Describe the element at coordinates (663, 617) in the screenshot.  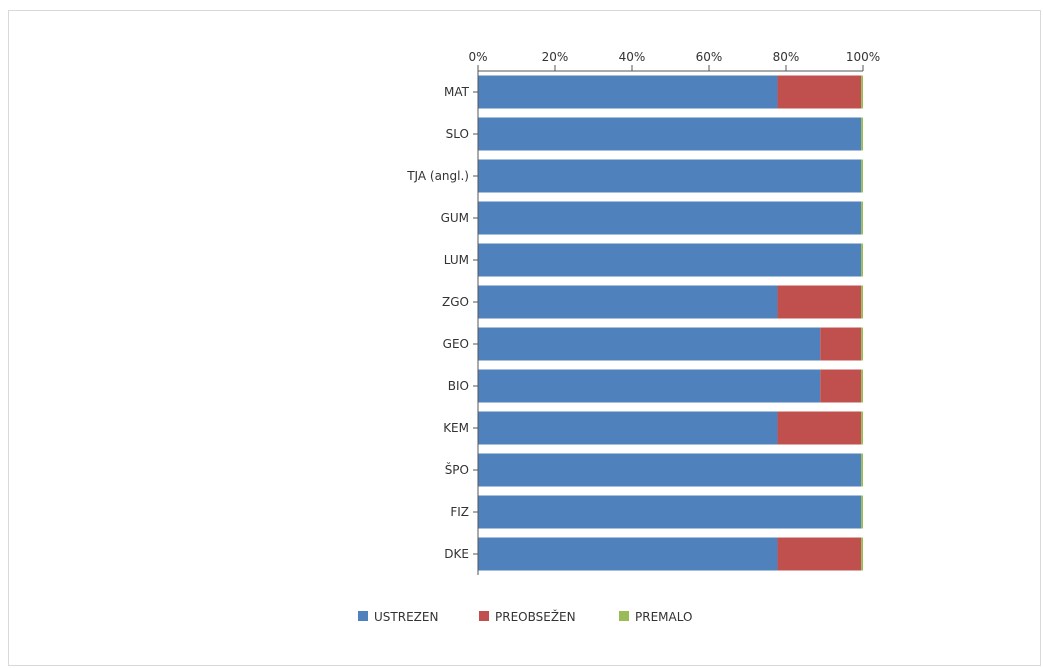
I see `legend-label: PREMALO` at that location.